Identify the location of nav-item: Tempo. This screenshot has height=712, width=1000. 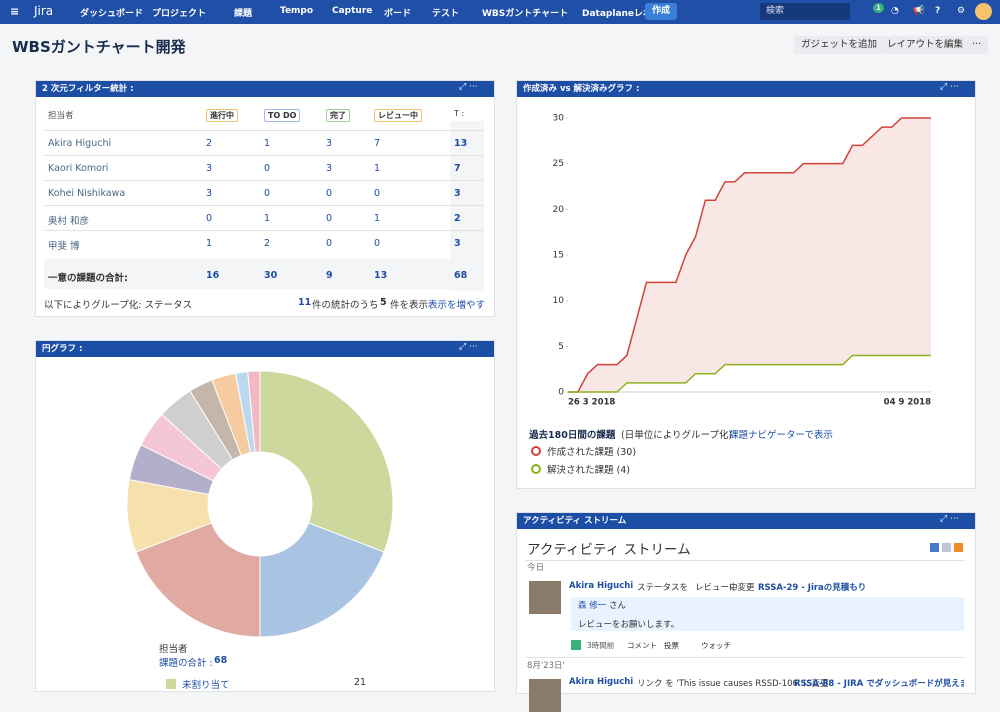
(297, 11).